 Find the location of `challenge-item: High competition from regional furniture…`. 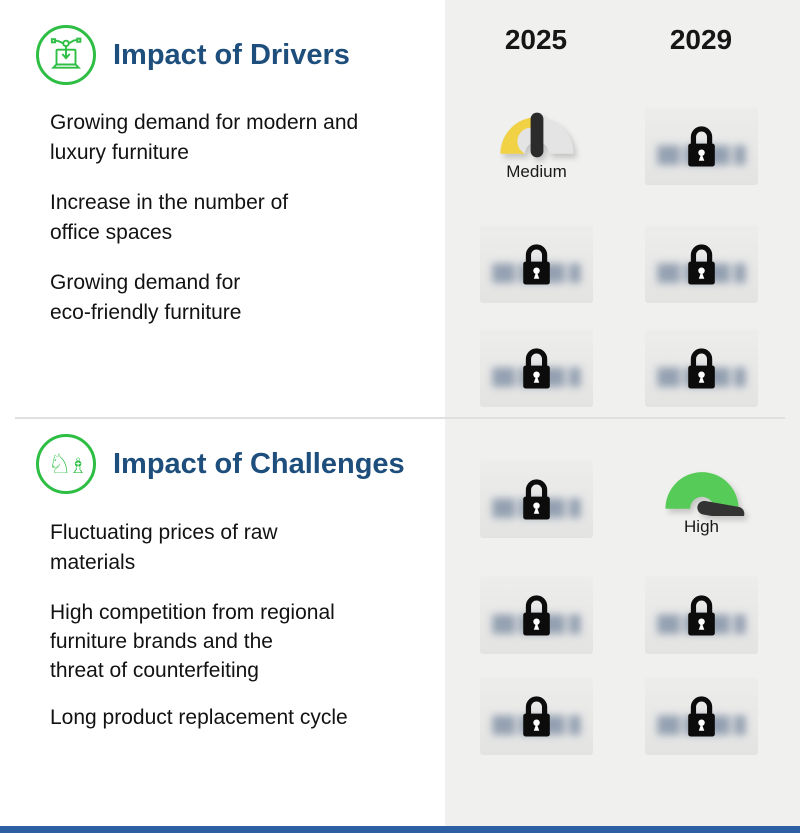

challenge-item: High competition from regional furniture… is located at coordinates (192, 641).